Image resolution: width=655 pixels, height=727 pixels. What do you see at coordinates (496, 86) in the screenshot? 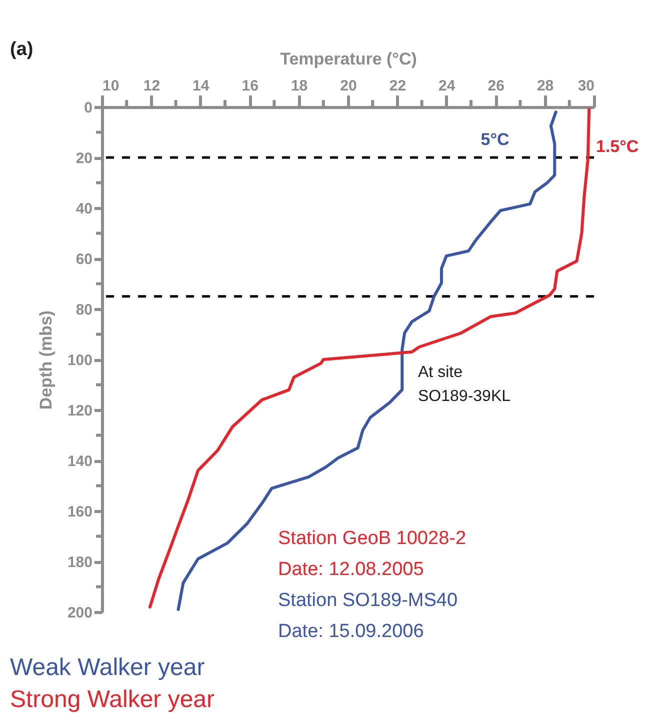
I see `x-tick-label: 26` at bounding box center [496, 86].